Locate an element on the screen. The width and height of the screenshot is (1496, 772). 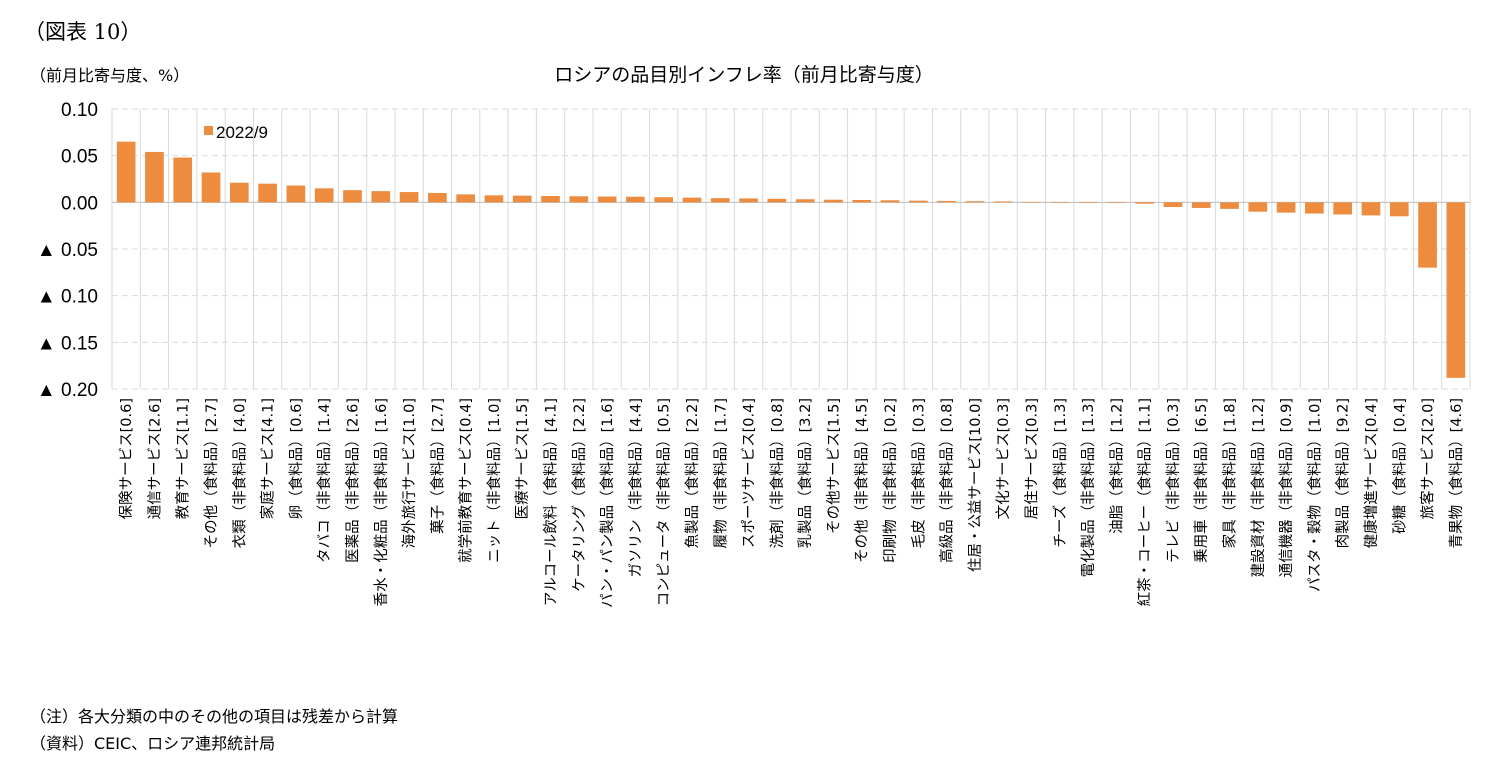
x-tick-label: 居住サービス[0.3] is located at coordinates (1031, 458).